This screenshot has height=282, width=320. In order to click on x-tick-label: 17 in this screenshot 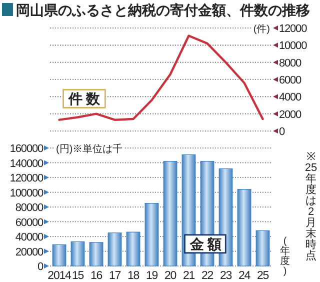, I will do `click(114, 276)`.